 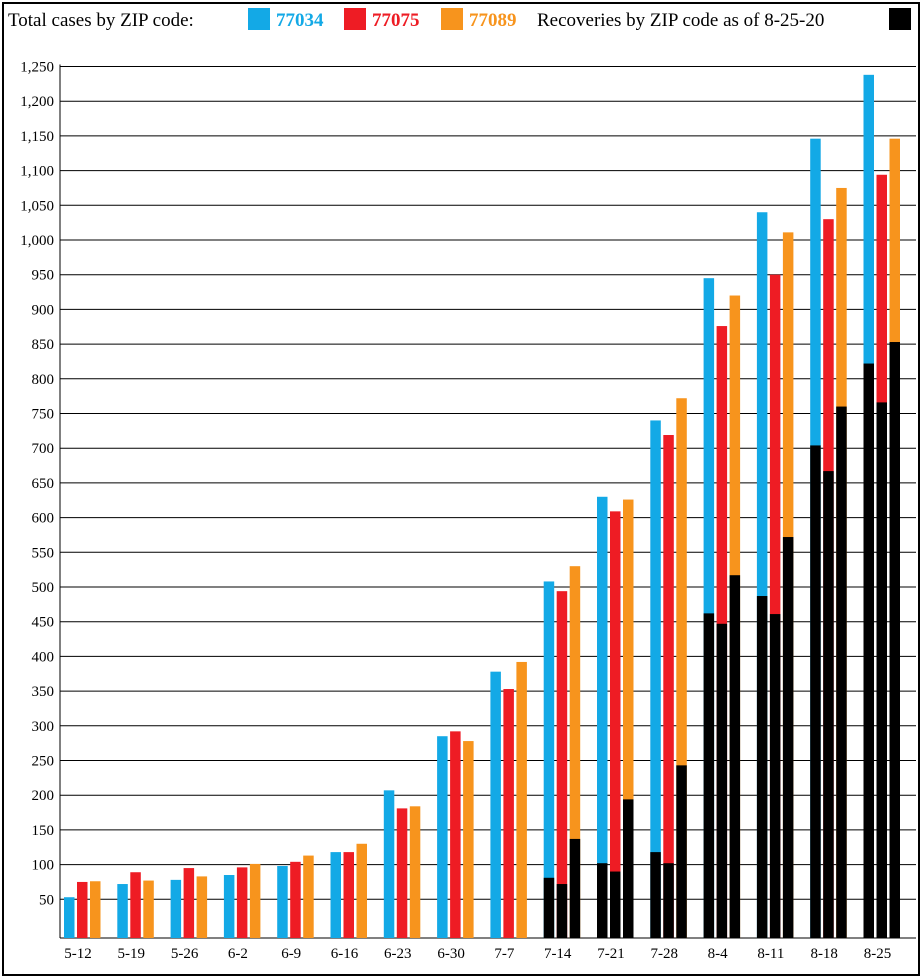 What do you see at coordinates (718, 954) in the screenshot?
I see `x-tick-label: 8-4` at bounding box center [718, 954].